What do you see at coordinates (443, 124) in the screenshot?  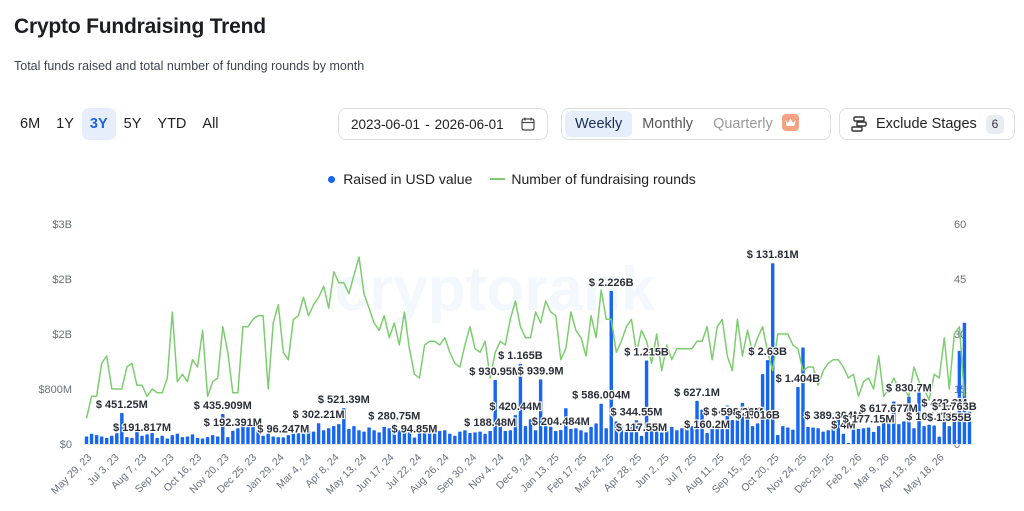 I see `date-range-picker: 2023-06-01 - 2026-06-01` at bounding box center [443, 124].